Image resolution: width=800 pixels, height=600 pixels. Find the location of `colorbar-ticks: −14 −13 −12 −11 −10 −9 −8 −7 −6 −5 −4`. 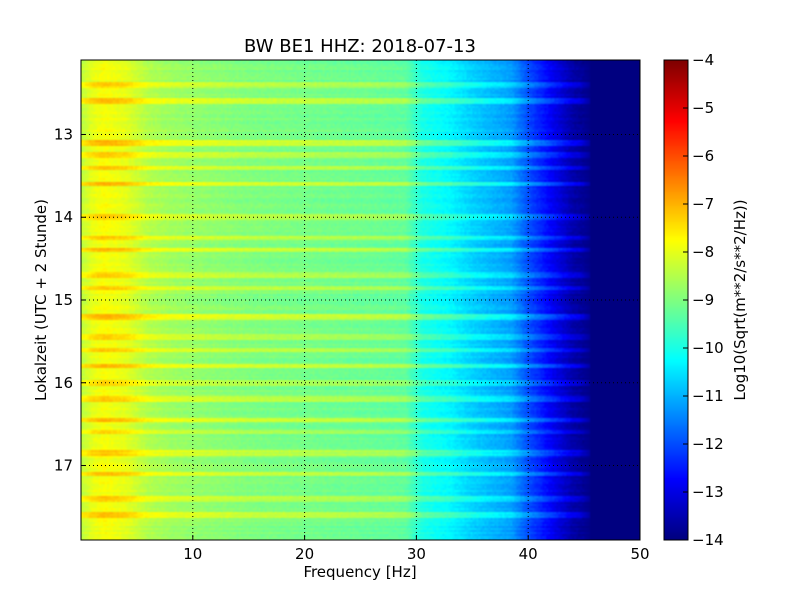

colorbar-ticks: −14 −13 −12 −11 −10 −9 −8 −7 −6 −5 −4 is located at coordinates (703, 300).